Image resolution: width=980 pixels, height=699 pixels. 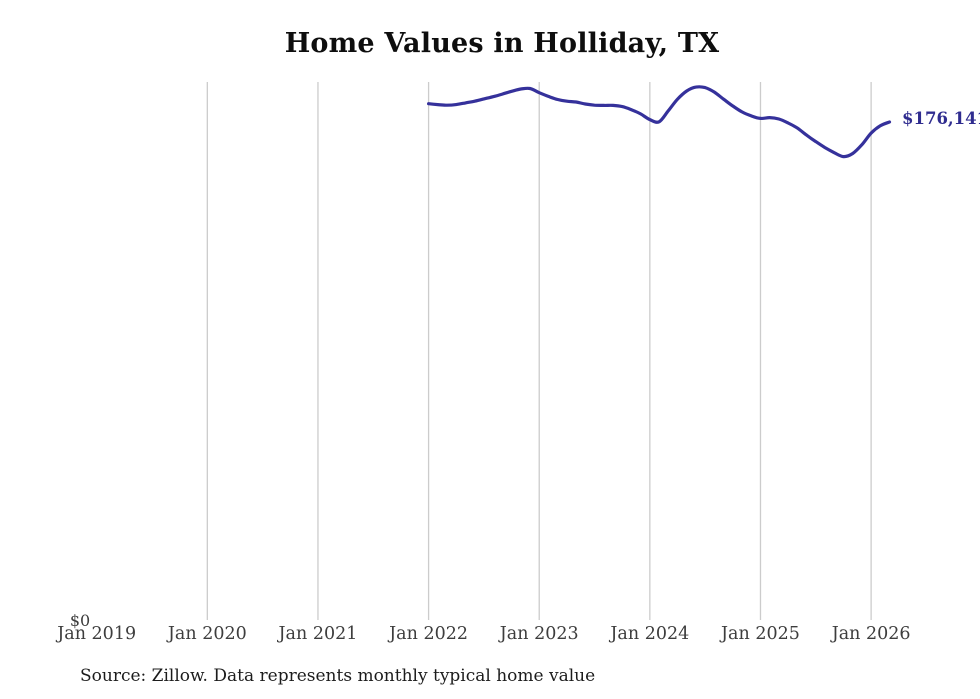 What do you see at coordinates (871, 634) in the screenshot?
I see `x-tick-label: Jan 2026` at bounding box center [871, 634].